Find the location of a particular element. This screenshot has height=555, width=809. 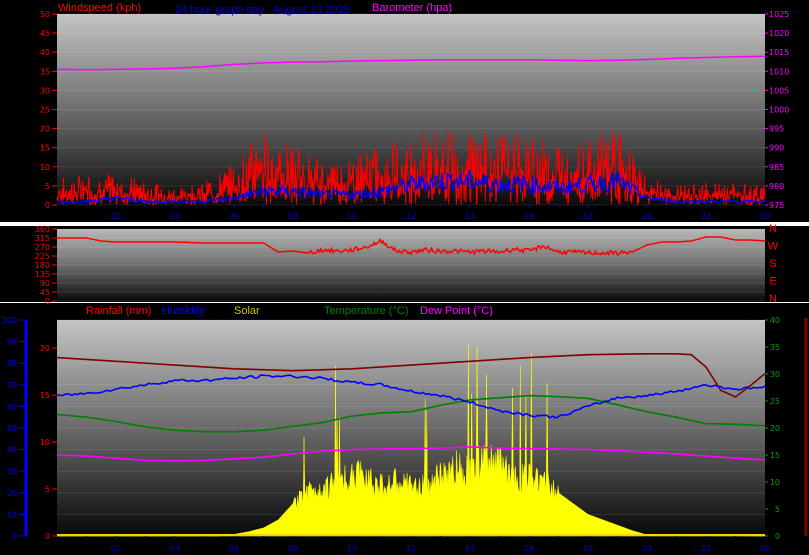

humidity-y-tick-label: 90 is located at coordinates (12, 342).